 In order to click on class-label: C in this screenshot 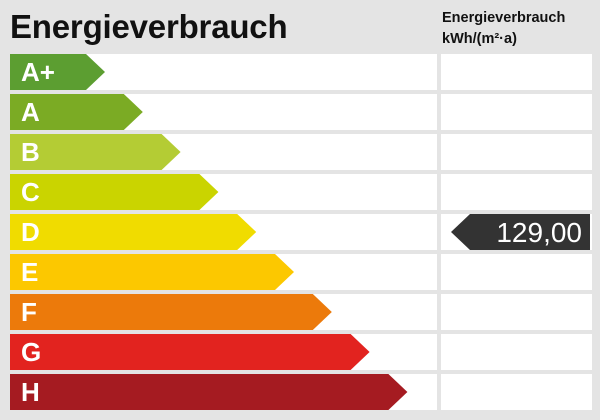, I will do `click(30, 192)`.